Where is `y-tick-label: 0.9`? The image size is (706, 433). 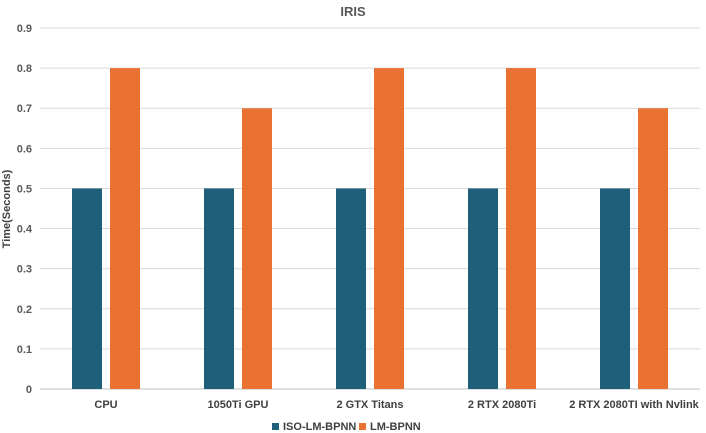 y-tick-label: 0.9 is located at coordinates (24, 29).